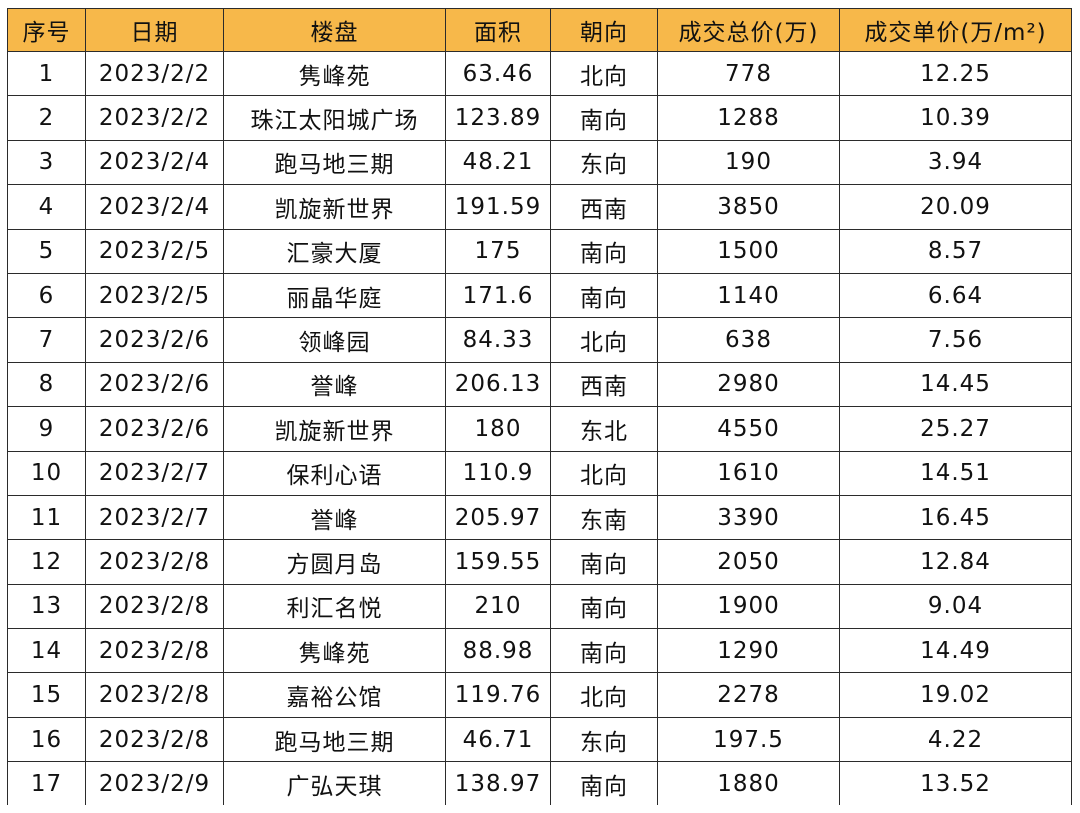  What do you see at coordinates (955, 251) in the screenshot?
I see `cell-unit-price: 8.57` at bounding box center [955, 251].